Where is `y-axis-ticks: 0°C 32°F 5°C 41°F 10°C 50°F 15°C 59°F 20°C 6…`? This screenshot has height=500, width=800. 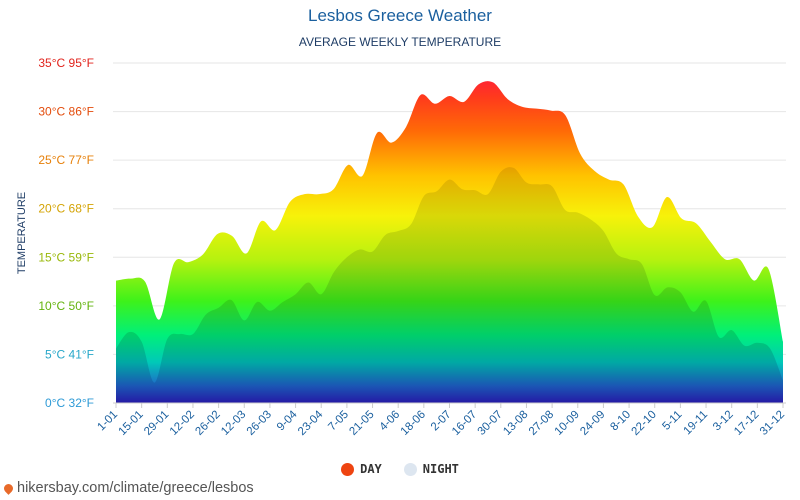 y-axis-ticks: 0°C 32°F 5°C 41°F 10°C 50°F 15°C 59°F 20°C 6… is located at coordinates (66, 233).